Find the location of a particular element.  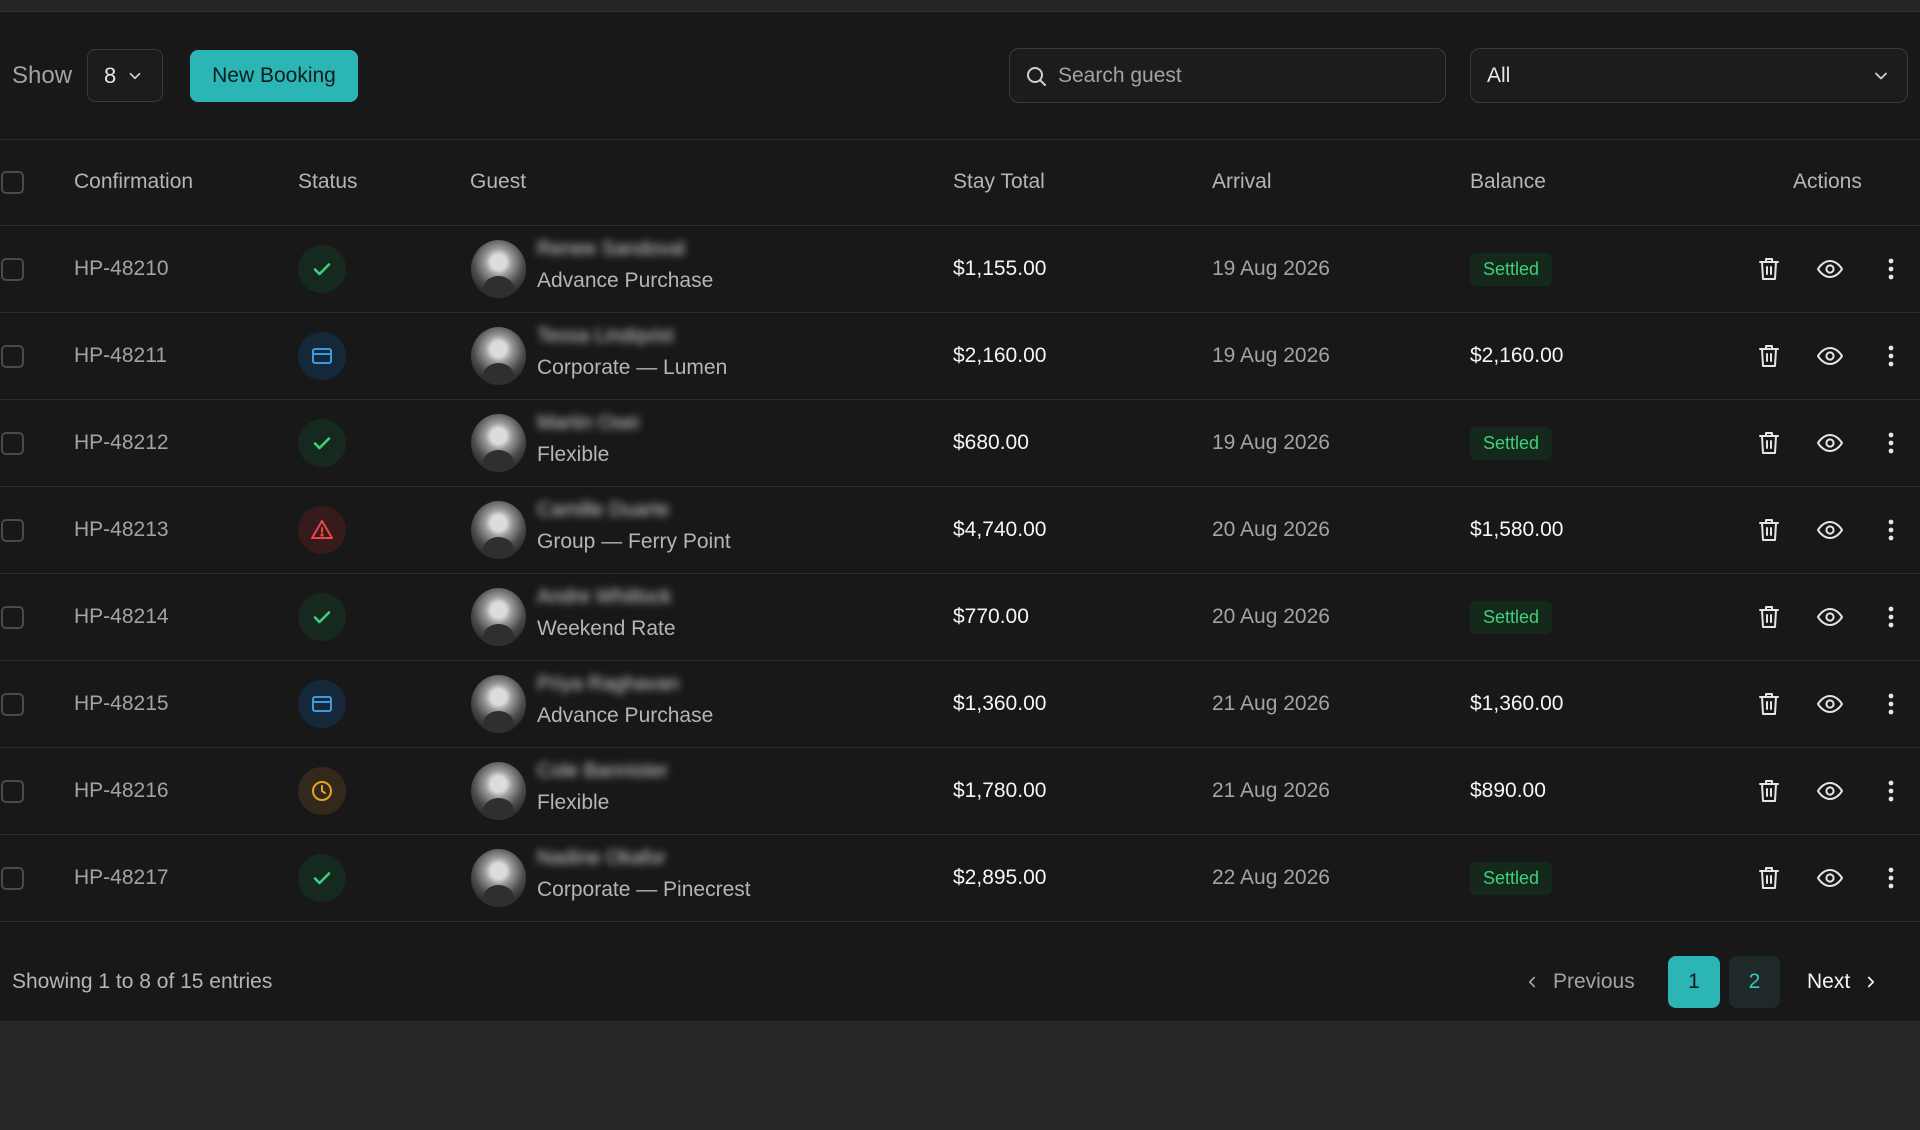

column-header-stay-total: Stay Total is located at coordinates (999, 181).